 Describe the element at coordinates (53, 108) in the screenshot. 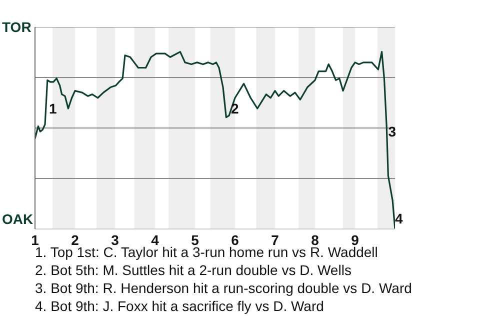

I see `annotation: 1` at that location.